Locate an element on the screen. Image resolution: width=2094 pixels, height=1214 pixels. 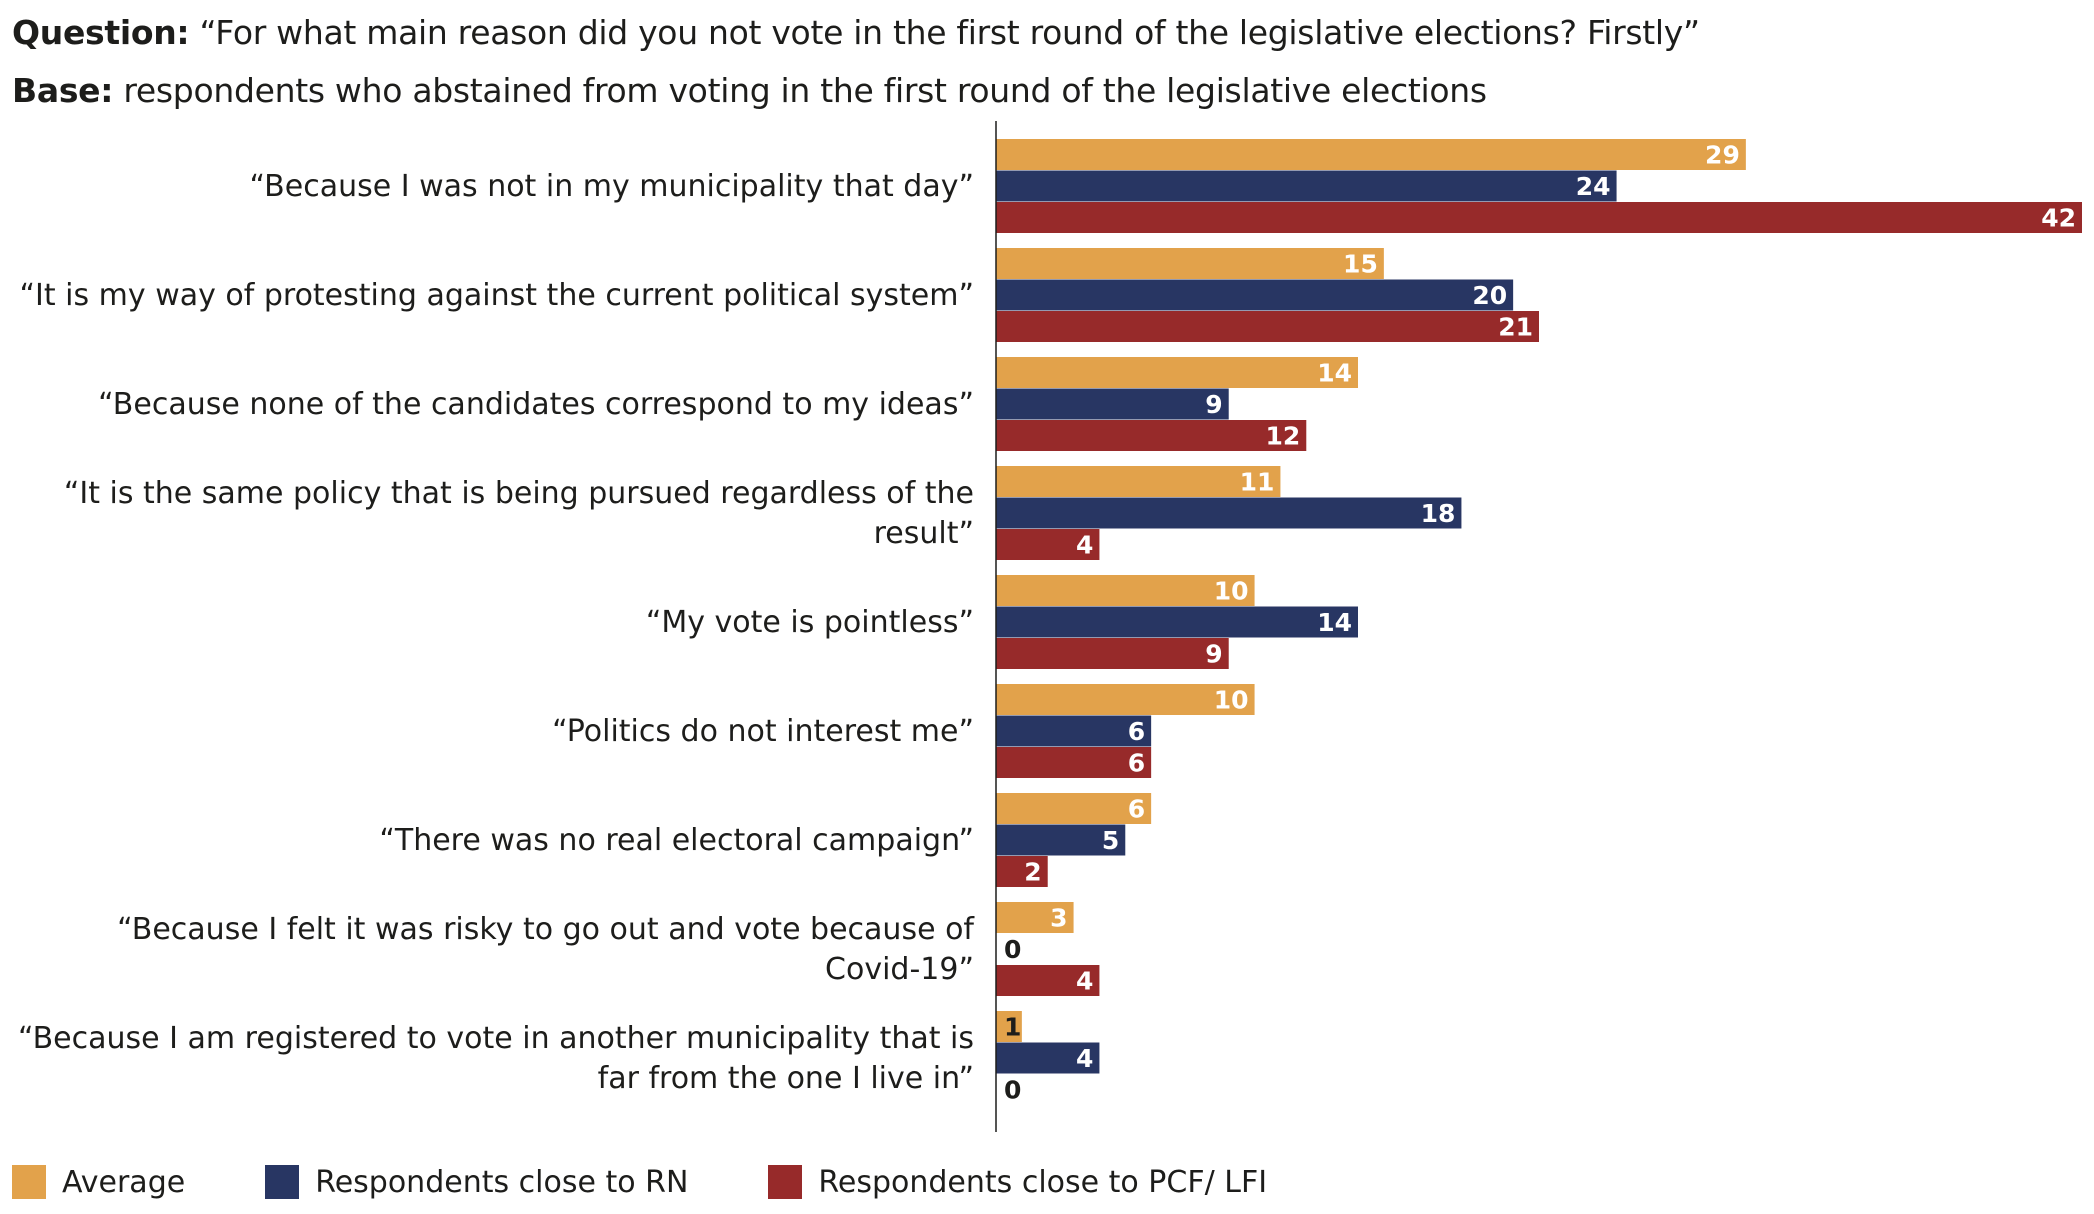
data-label: 11 is located at coordinates (1257, 482).